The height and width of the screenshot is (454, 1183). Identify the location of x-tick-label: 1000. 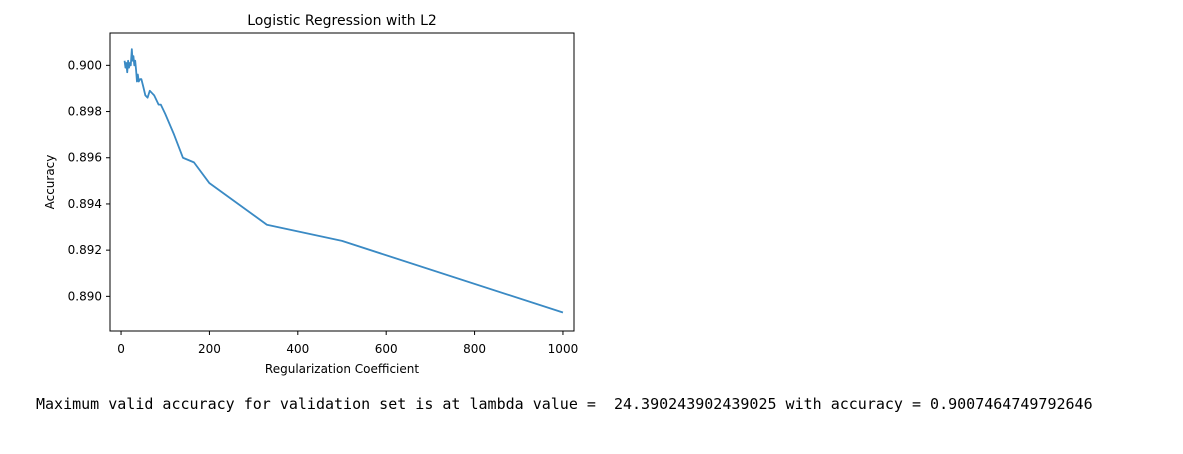
(563, 349).